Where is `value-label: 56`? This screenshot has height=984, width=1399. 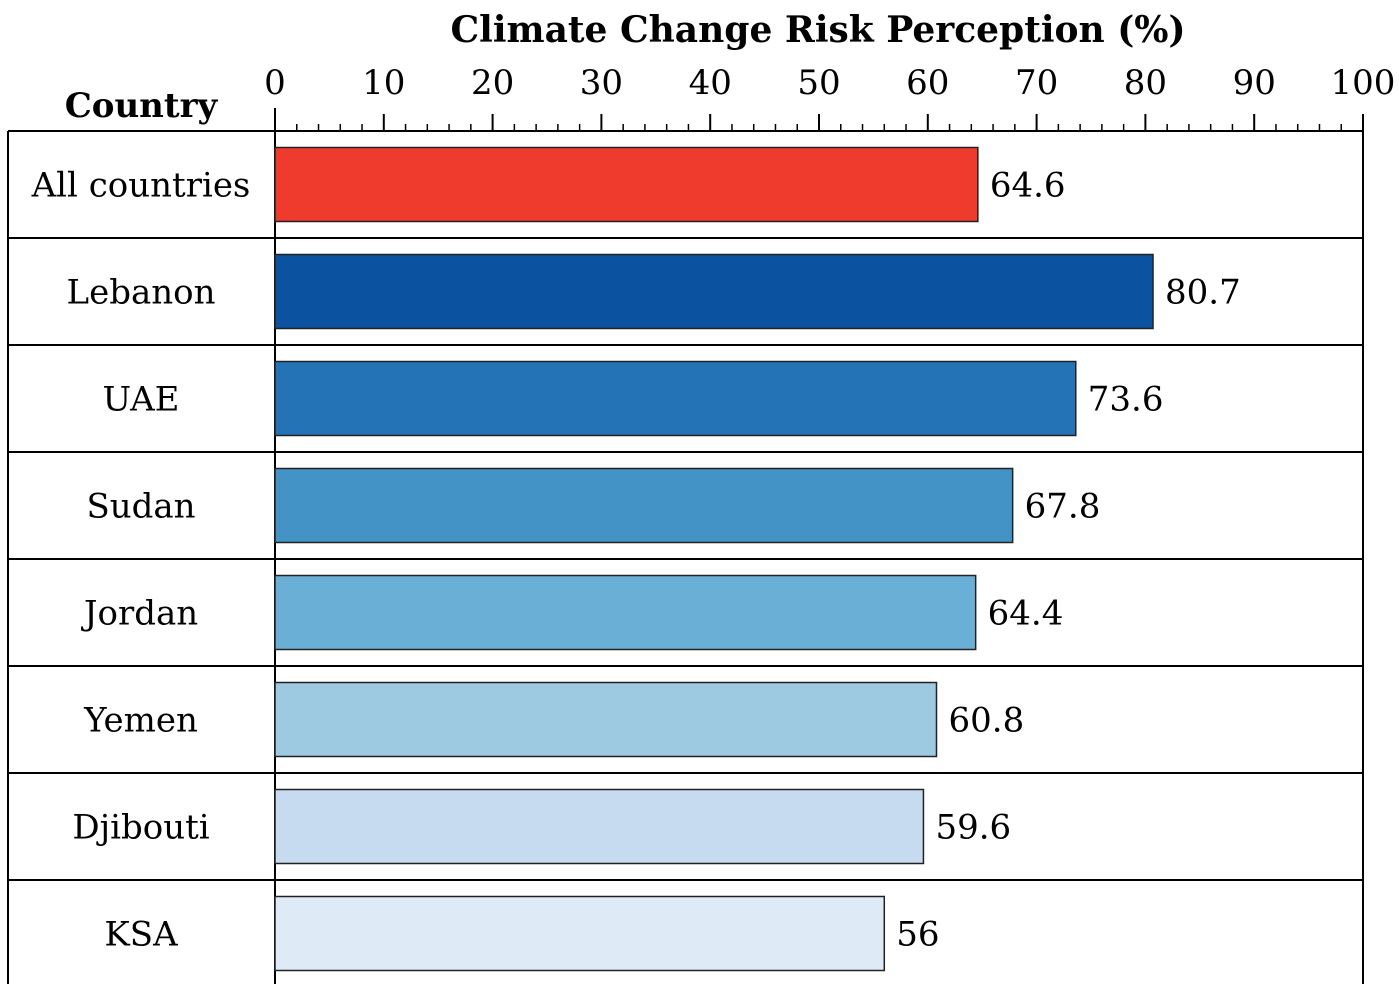 value-label: 56 is located at coordinates (917, 935).